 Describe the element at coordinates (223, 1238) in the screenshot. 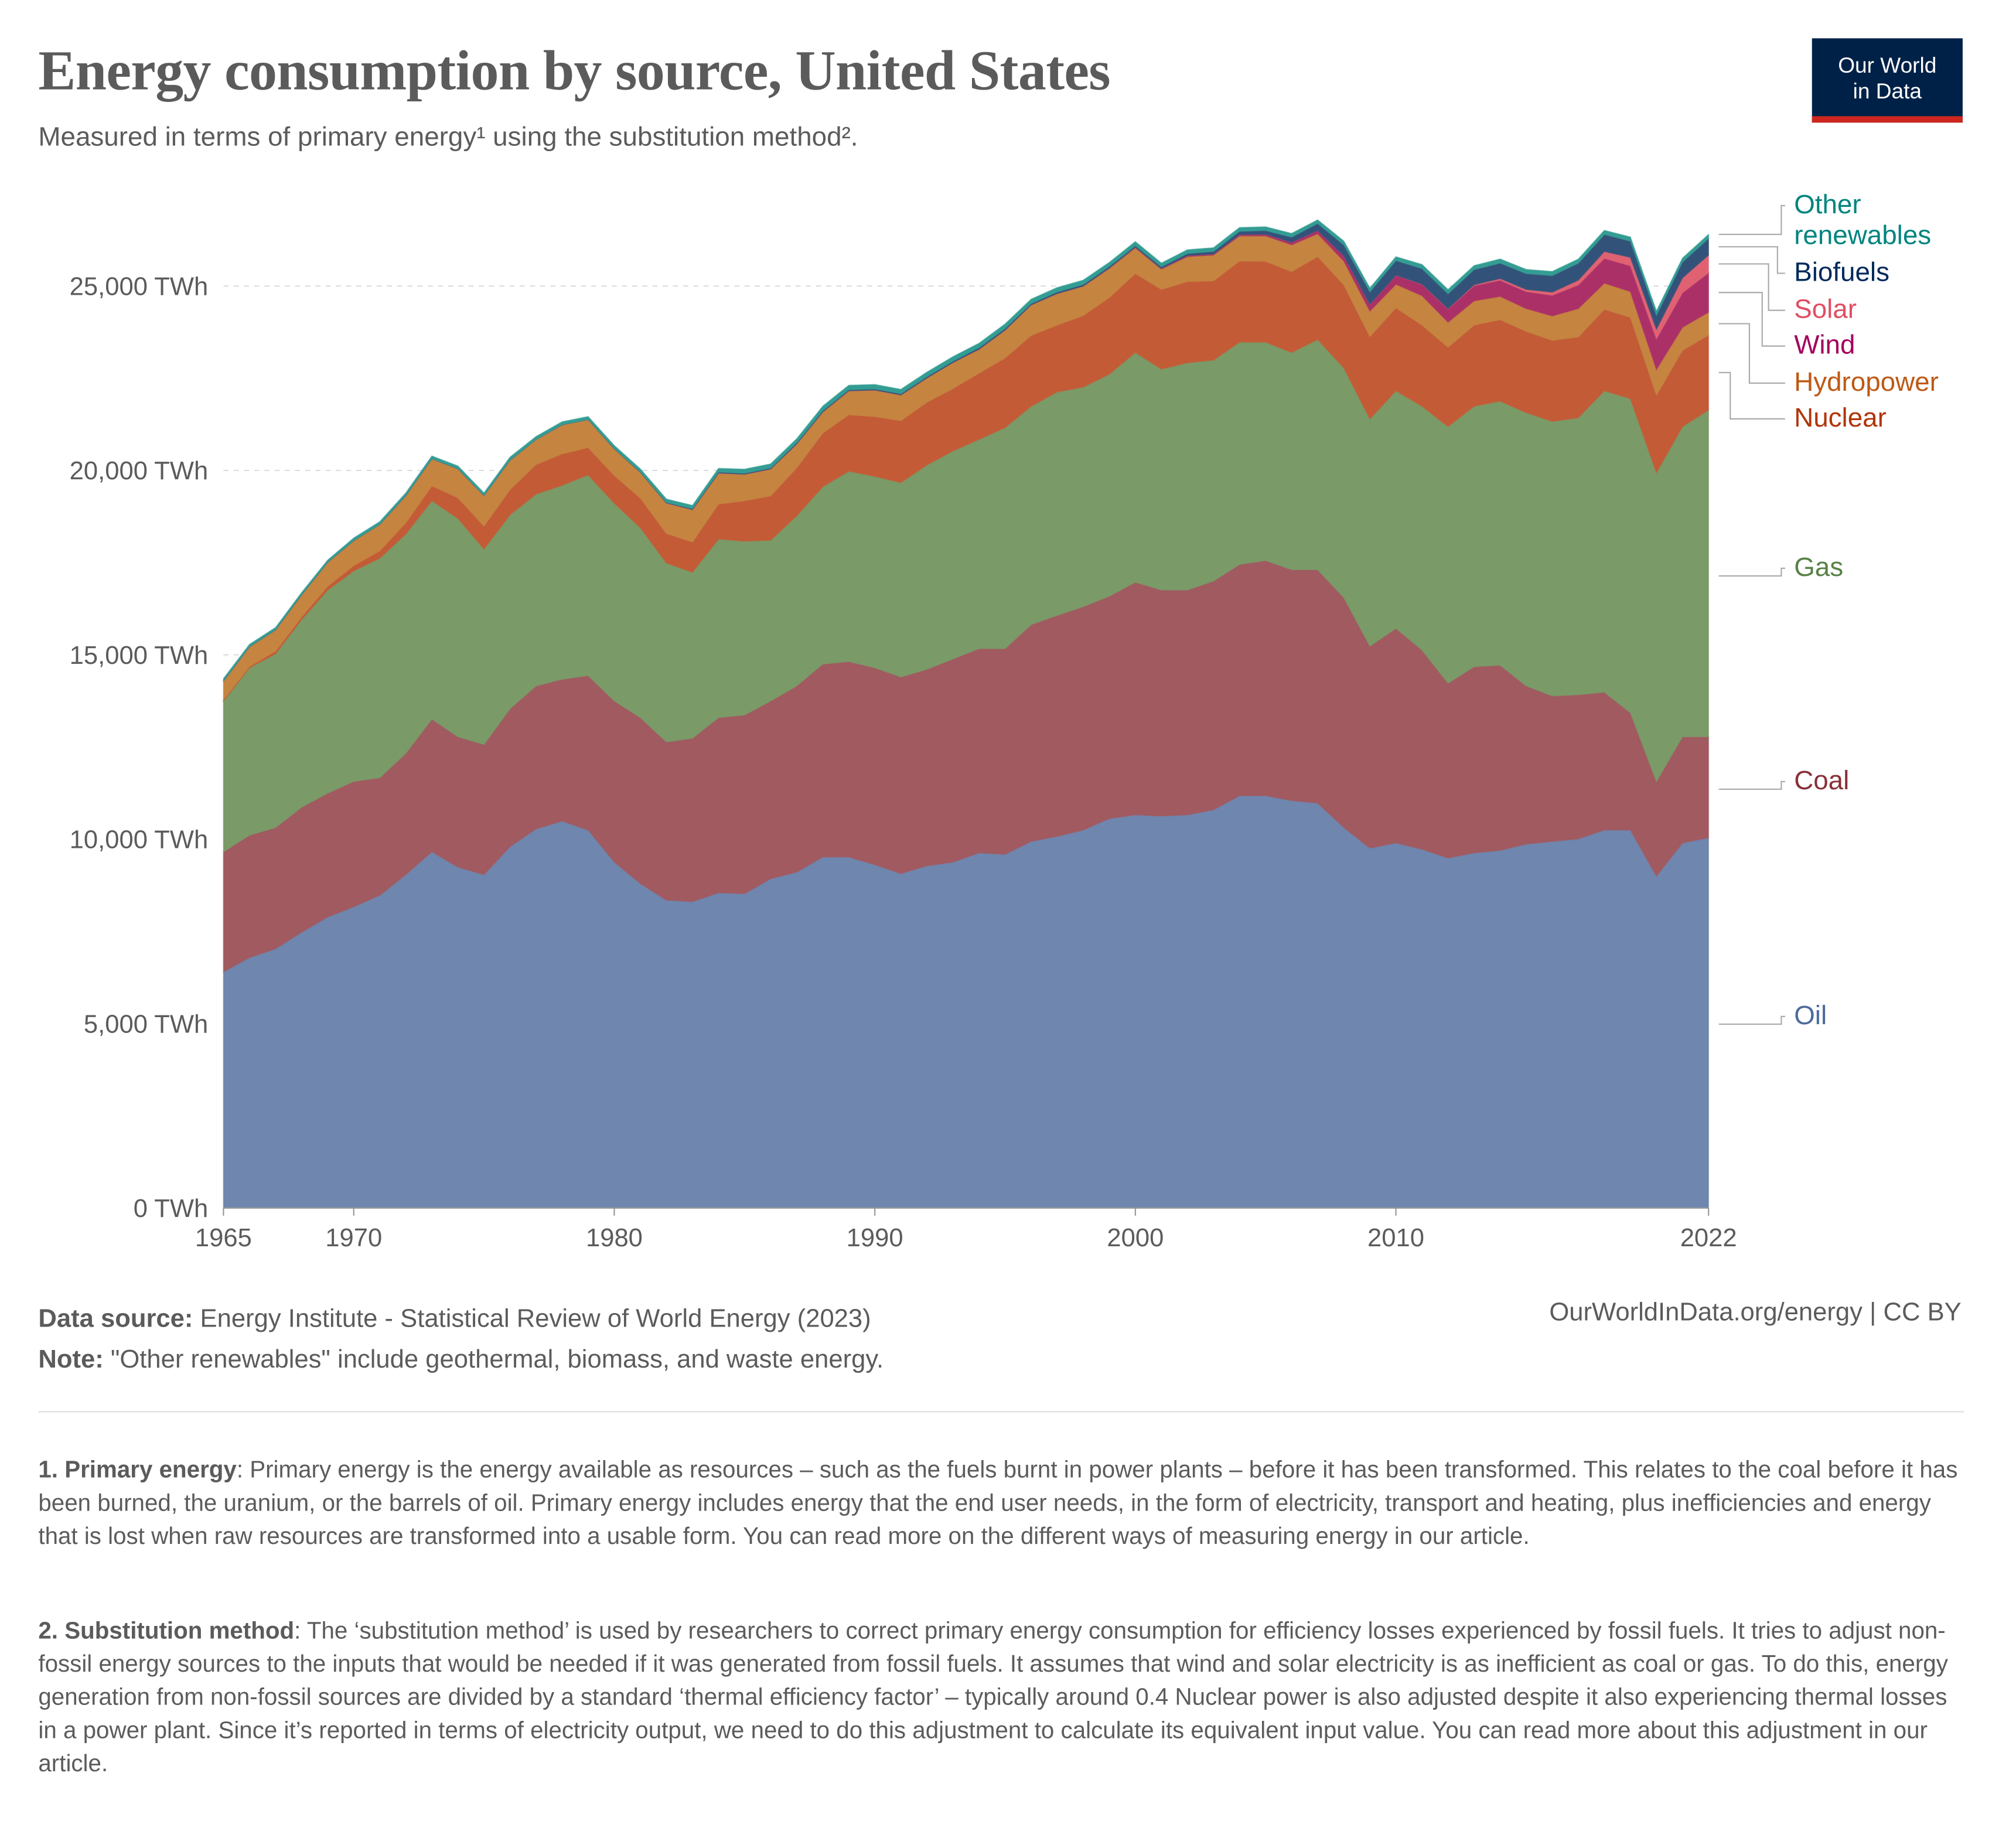

I see `x-tick-label: 1965` at that location.